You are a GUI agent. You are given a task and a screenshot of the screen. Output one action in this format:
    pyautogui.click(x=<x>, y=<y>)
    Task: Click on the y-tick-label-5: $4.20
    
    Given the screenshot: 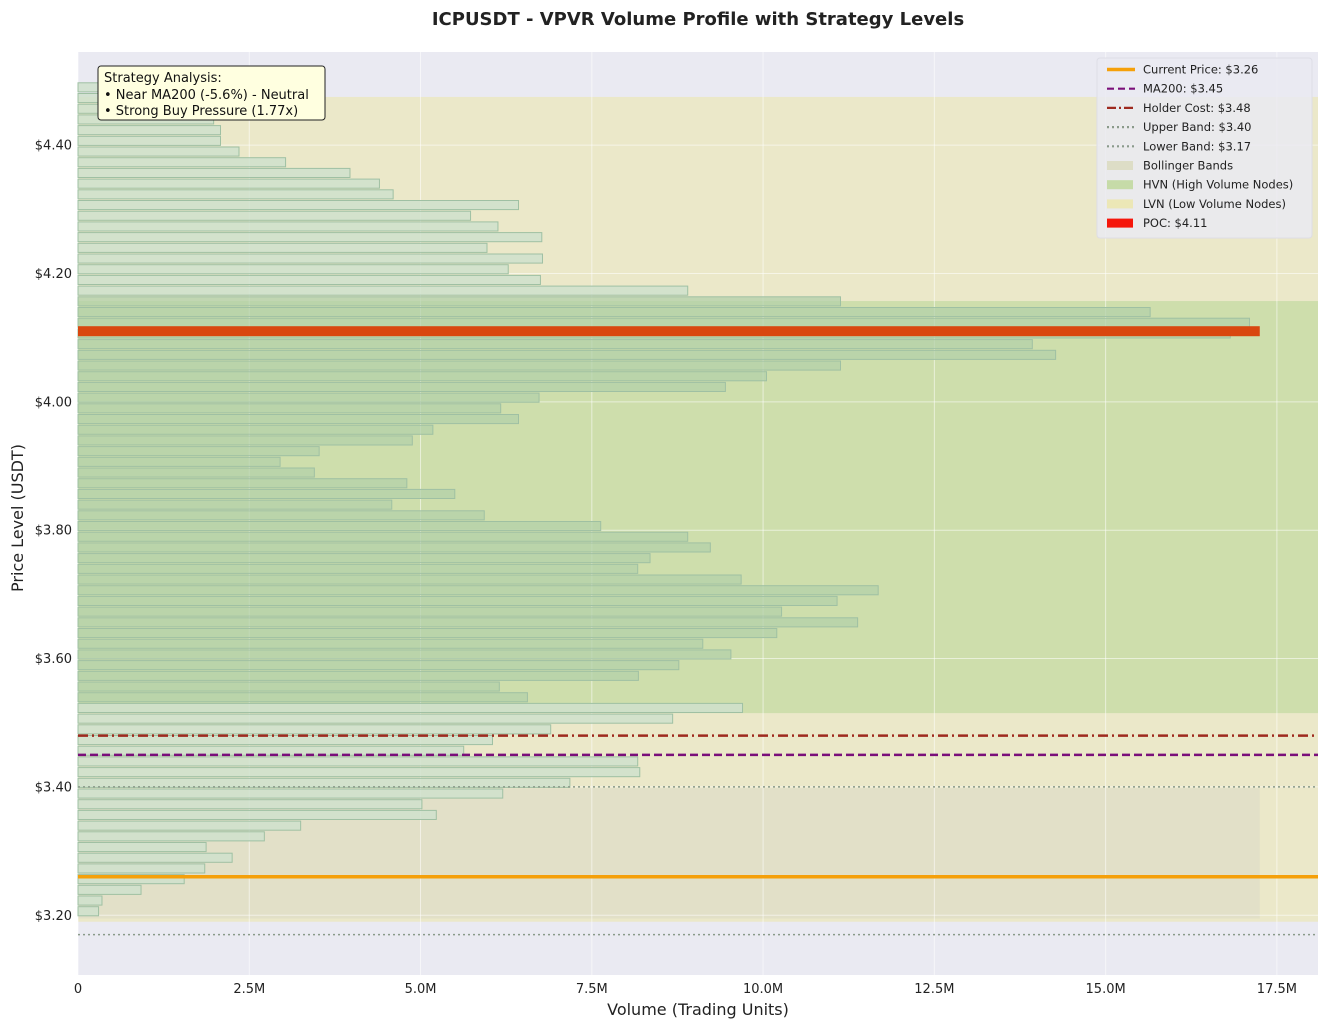 What is the action you would take?
    pyautogui.click(x=53, y=274)
    